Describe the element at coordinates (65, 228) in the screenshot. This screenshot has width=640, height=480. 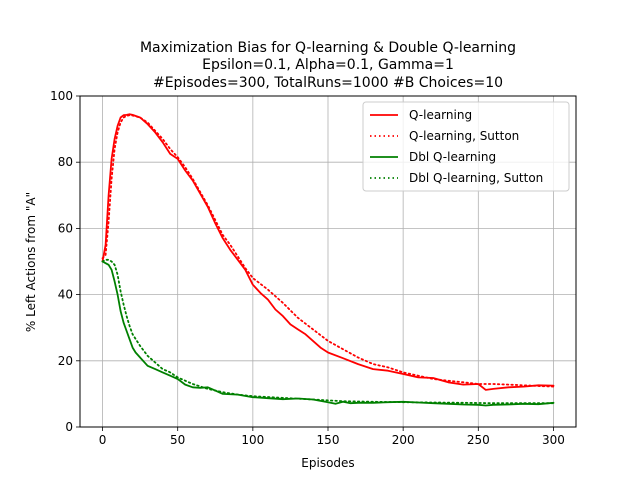
I see `y-tick-label: 60` at that location.